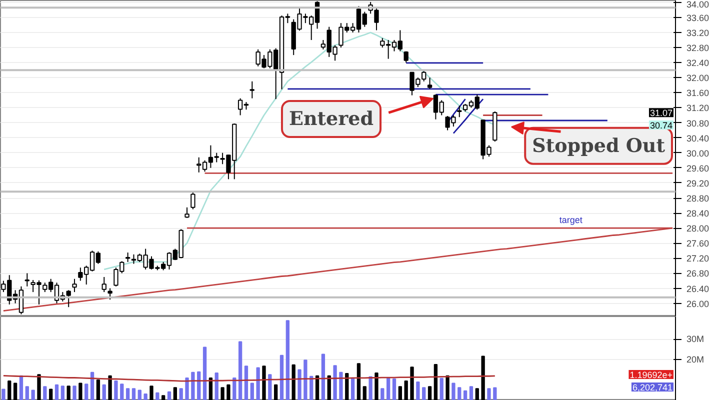  Describe the element at coordinates (698, 199) in the screenshot. I see `y-tick-label: 28.80` at that location.